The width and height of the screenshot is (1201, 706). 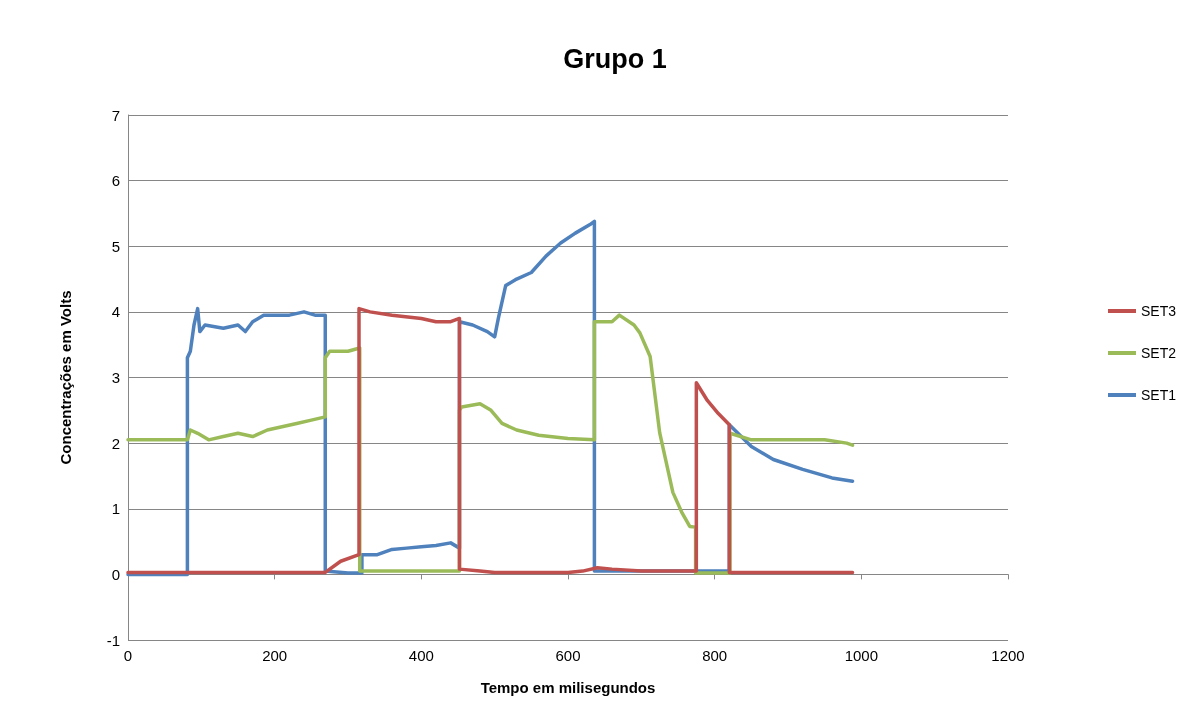 I want to click on chart-title: Grupo 1, so click(x=615, y=58).